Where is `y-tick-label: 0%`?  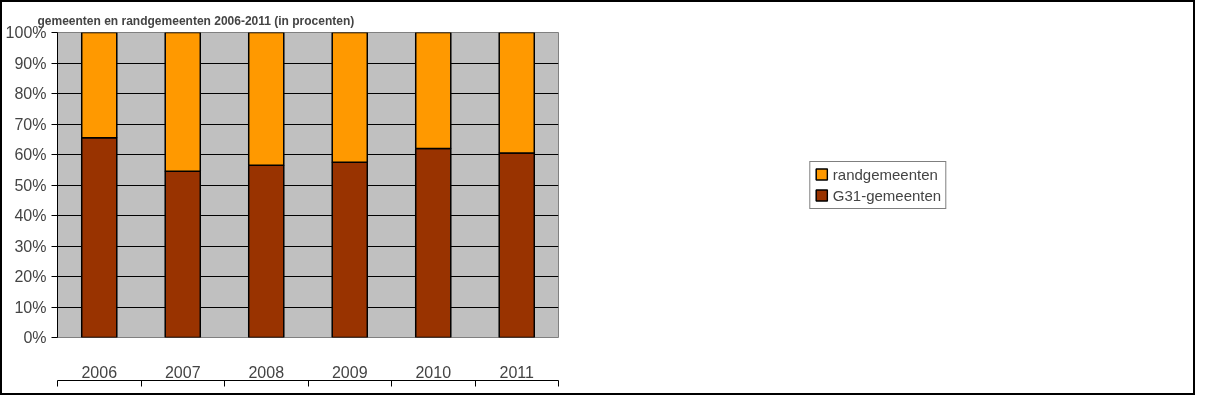 y-tick-label: 0% is located at coordinates (35, 337).